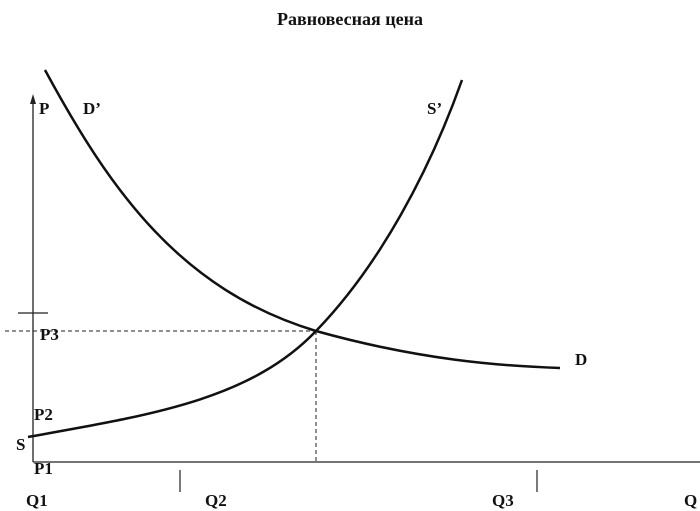 The width and height of the screenshot is (700, 511). What do you see at coordinates (43, 414) in the screenshot?
I see `label: P2` at bounding box center [43, 414].